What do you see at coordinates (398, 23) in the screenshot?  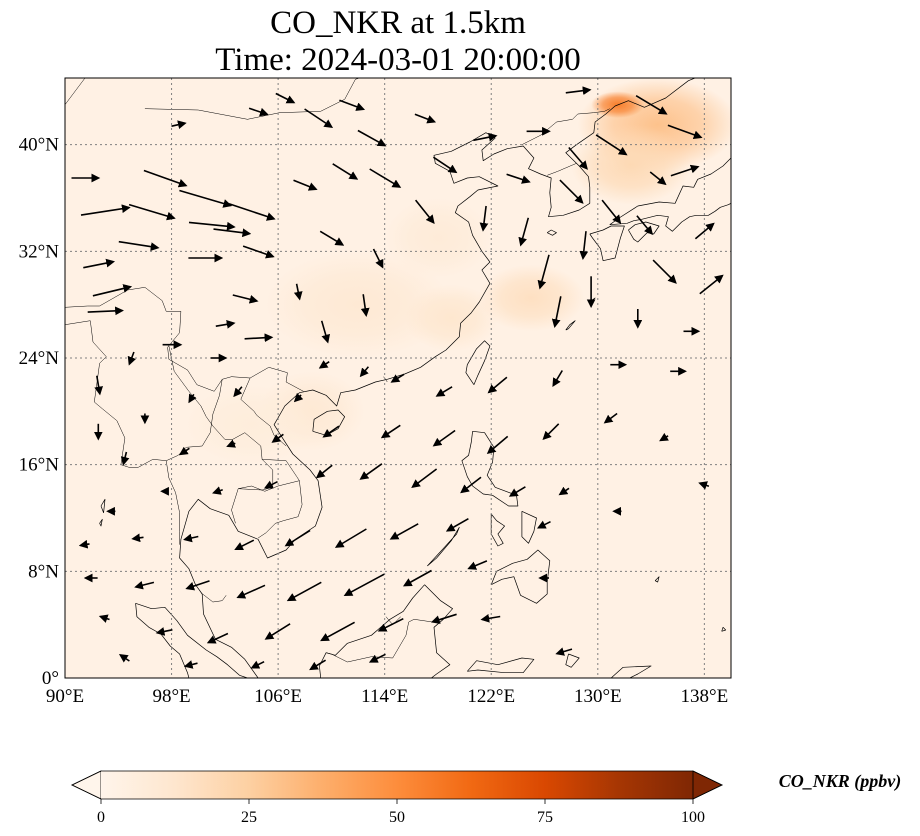 I see `map-title-line1: CO_NKR at 1.5km` at bounding box center [398, 23].